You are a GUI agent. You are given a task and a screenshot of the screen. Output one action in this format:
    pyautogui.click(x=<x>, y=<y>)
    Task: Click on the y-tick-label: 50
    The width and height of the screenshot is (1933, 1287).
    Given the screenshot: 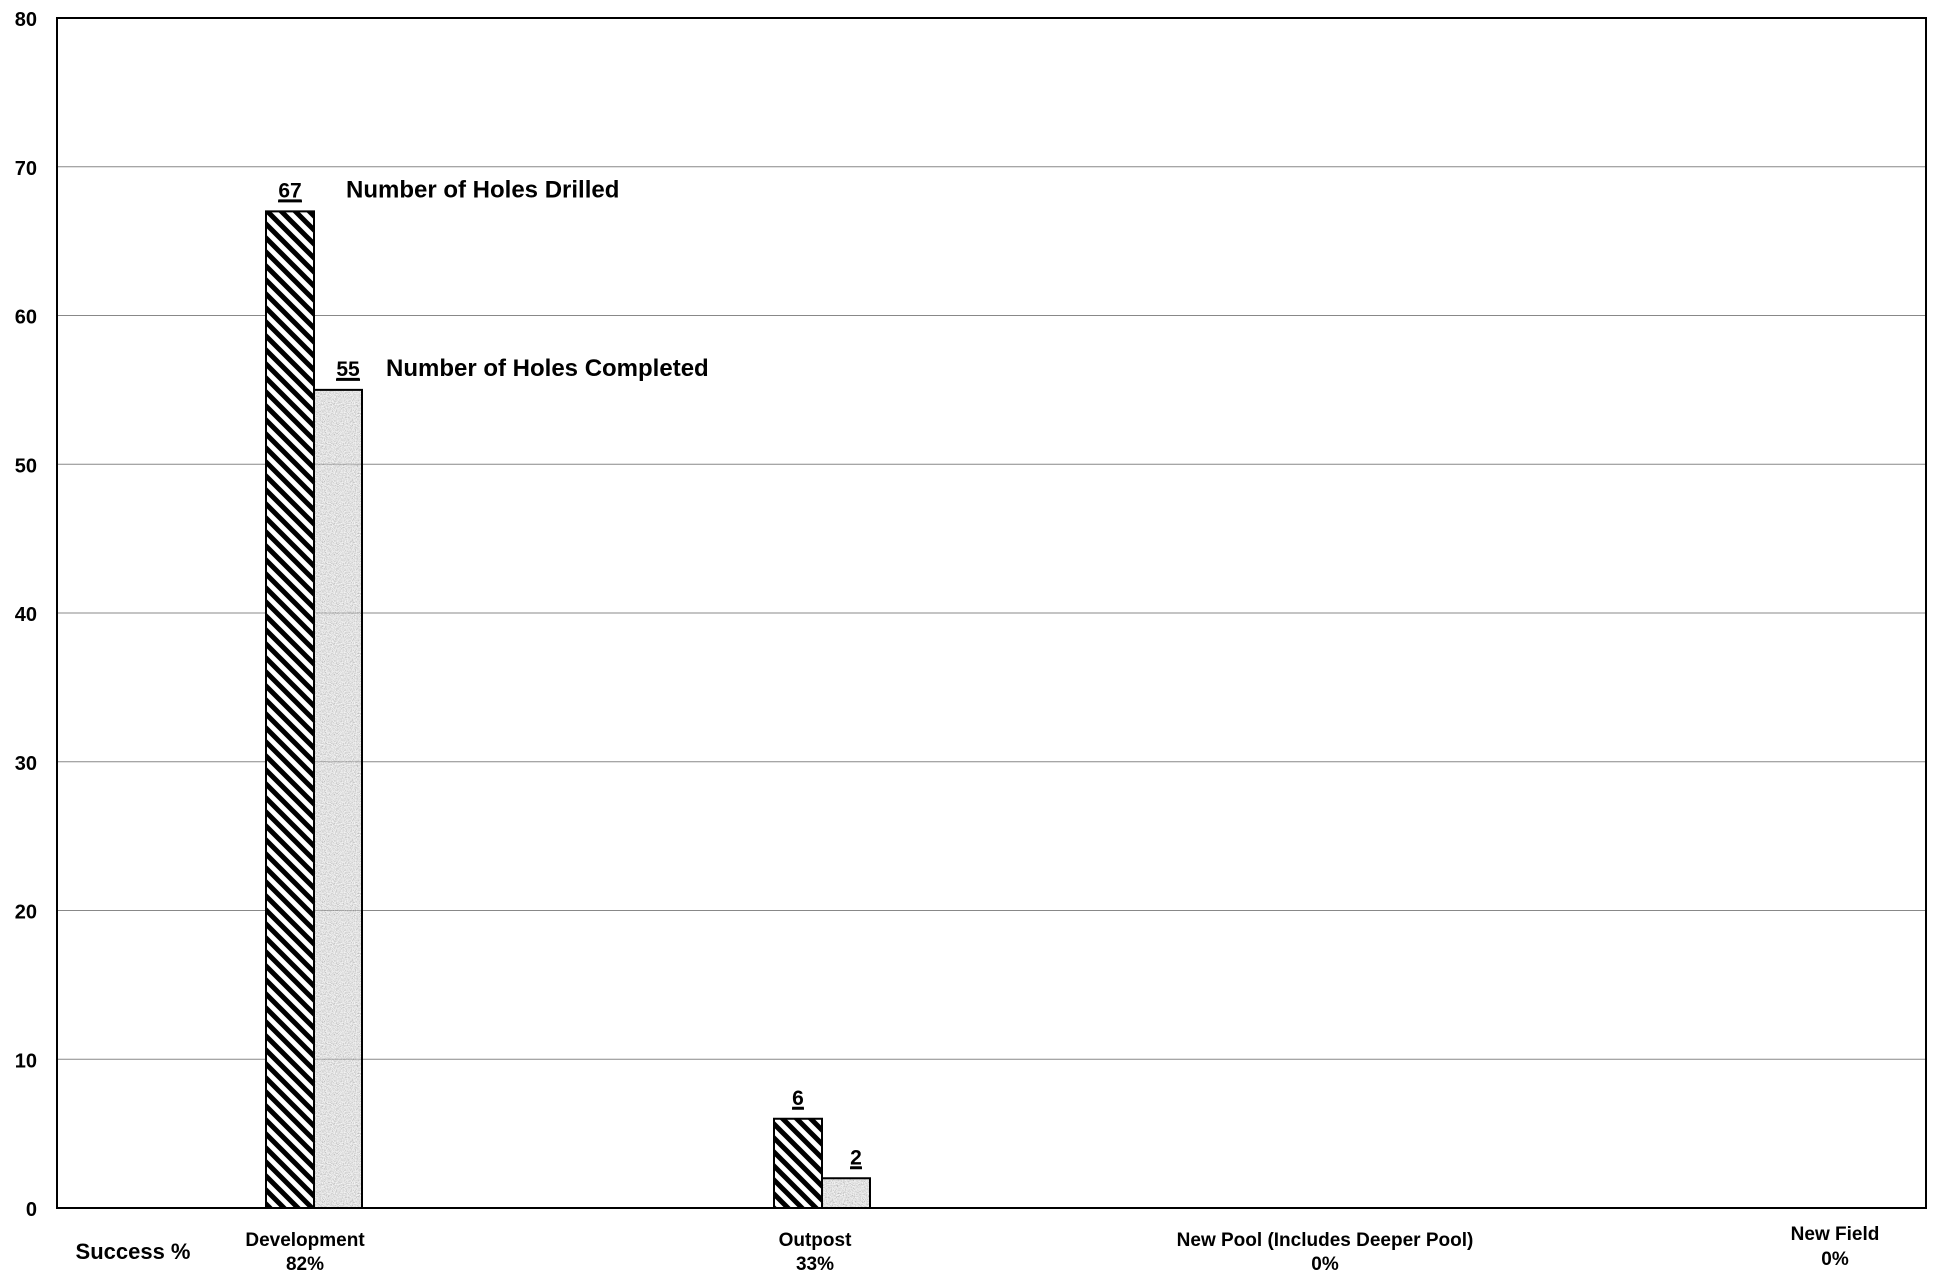 What is the action you would take?
    pyautogui.click(x=26, y=466)
    